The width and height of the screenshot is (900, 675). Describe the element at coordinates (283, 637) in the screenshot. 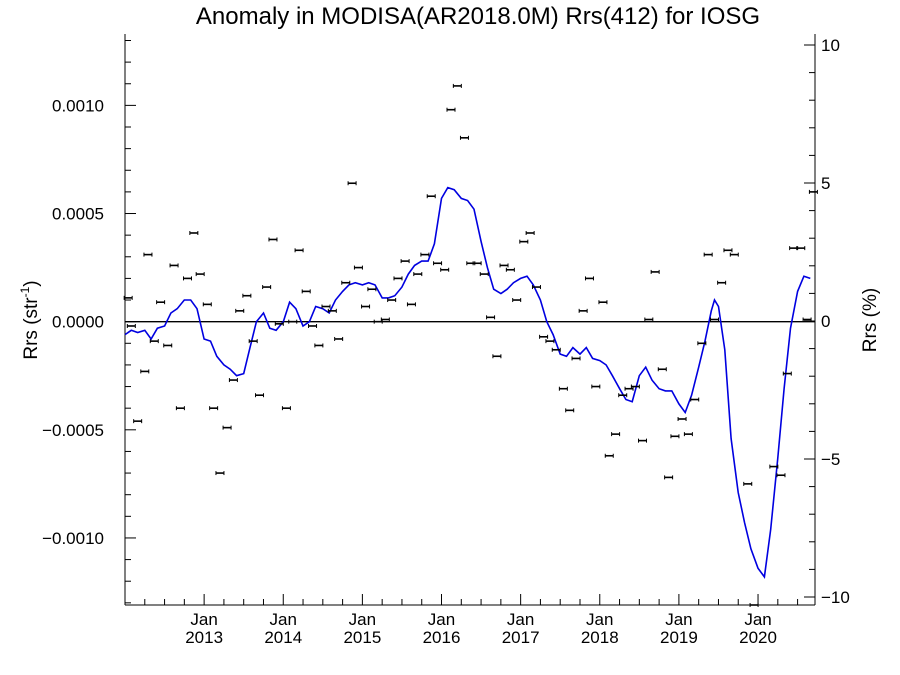

I see `x-tick-year-label: 2014` at that location.